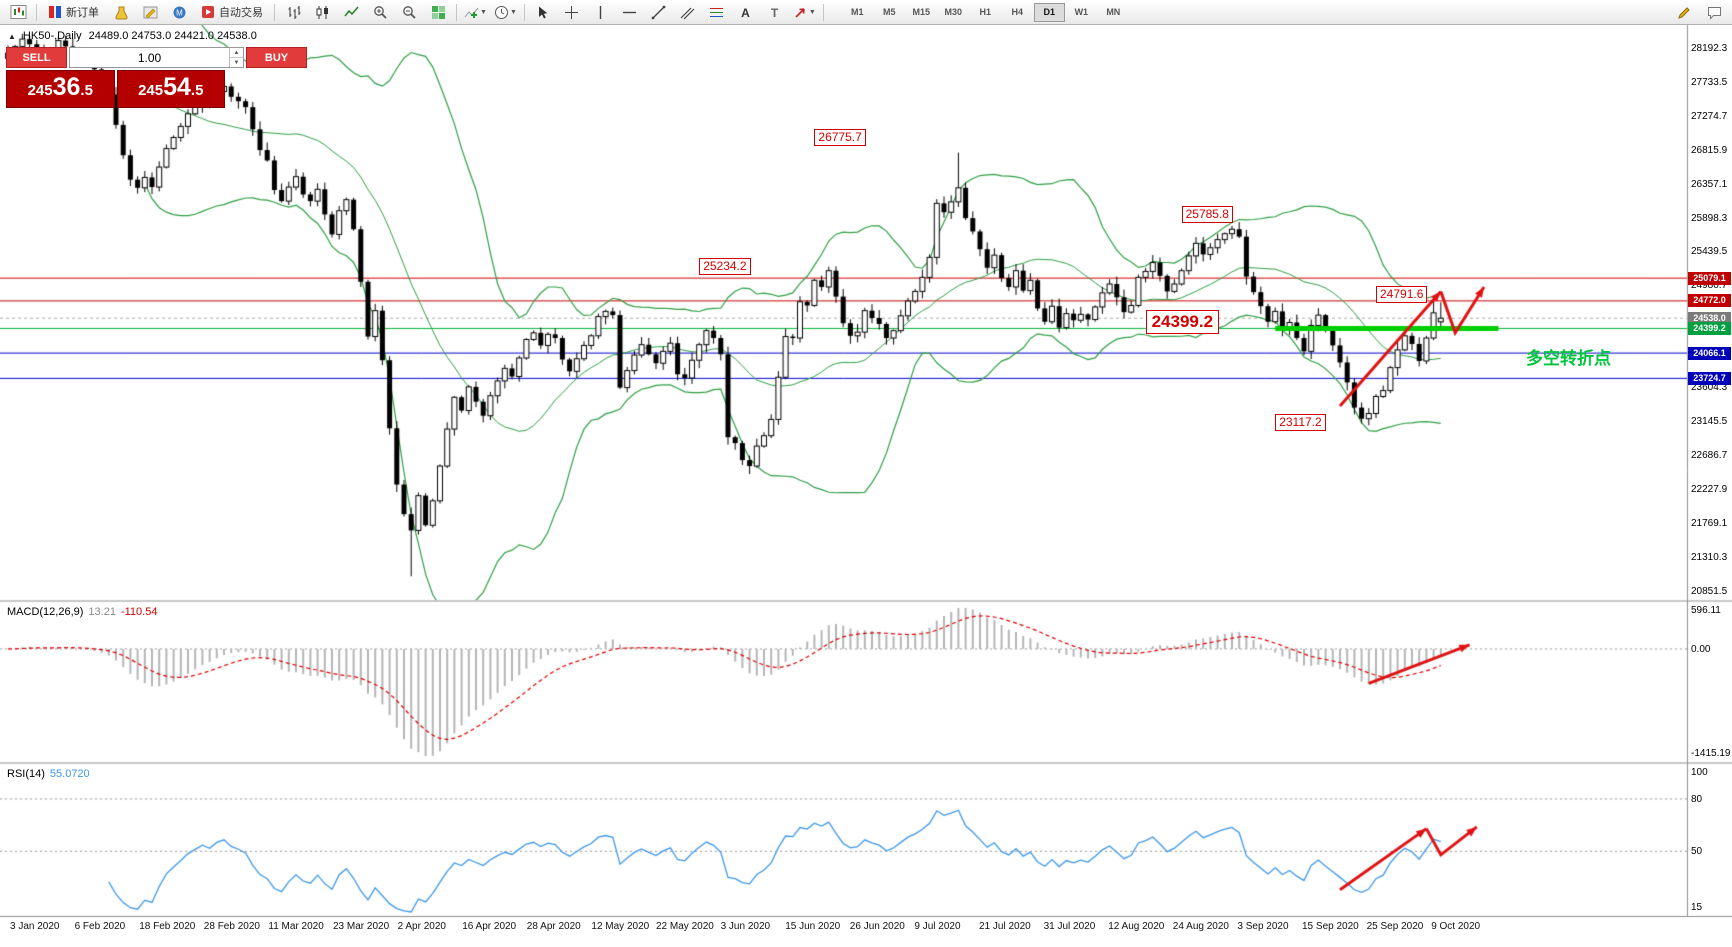 The width and height of the screenshot is (1732, 947). I want to click on metaeditor-icon, so click(150, 12).